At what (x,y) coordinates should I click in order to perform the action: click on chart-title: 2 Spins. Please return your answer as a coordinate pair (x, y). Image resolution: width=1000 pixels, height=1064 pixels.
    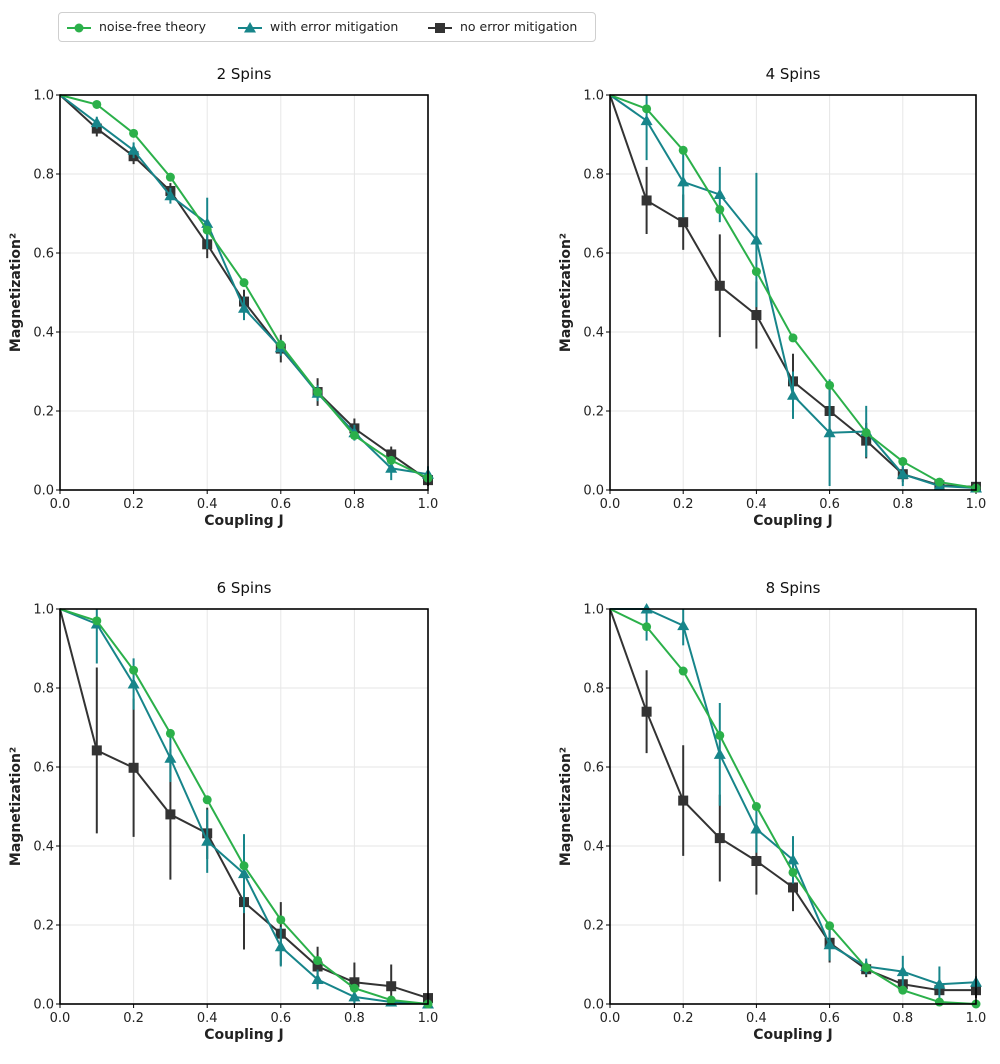
    Looking at the image, I should click on (244, 74).